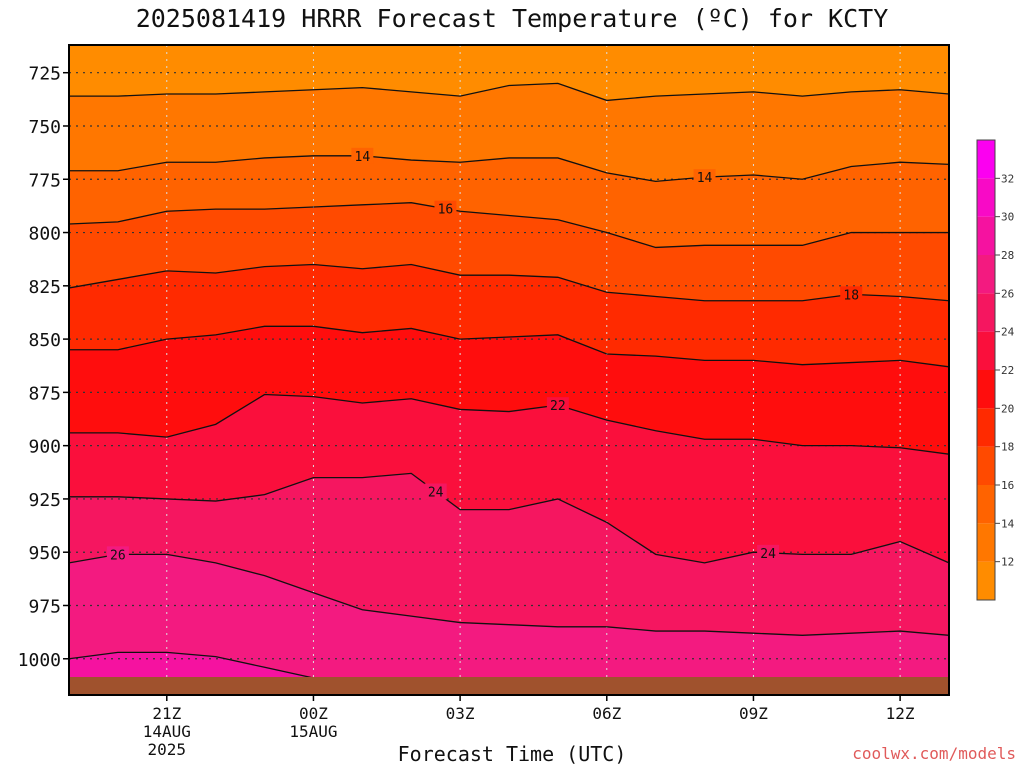 The image size is (1024, 768). What do you see at coordinates (44, 287) in the screenshot?
I see `y-tick-label-825: 825` at bounding box center [44, 287].